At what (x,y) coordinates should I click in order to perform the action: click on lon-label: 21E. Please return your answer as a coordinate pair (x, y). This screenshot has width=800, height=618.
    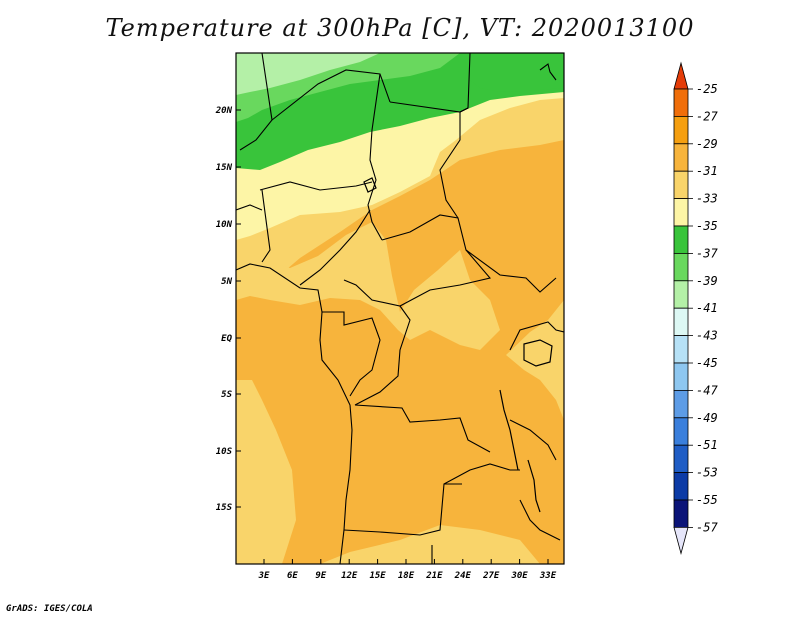
    Looking at the image, I should click on (434, 576).